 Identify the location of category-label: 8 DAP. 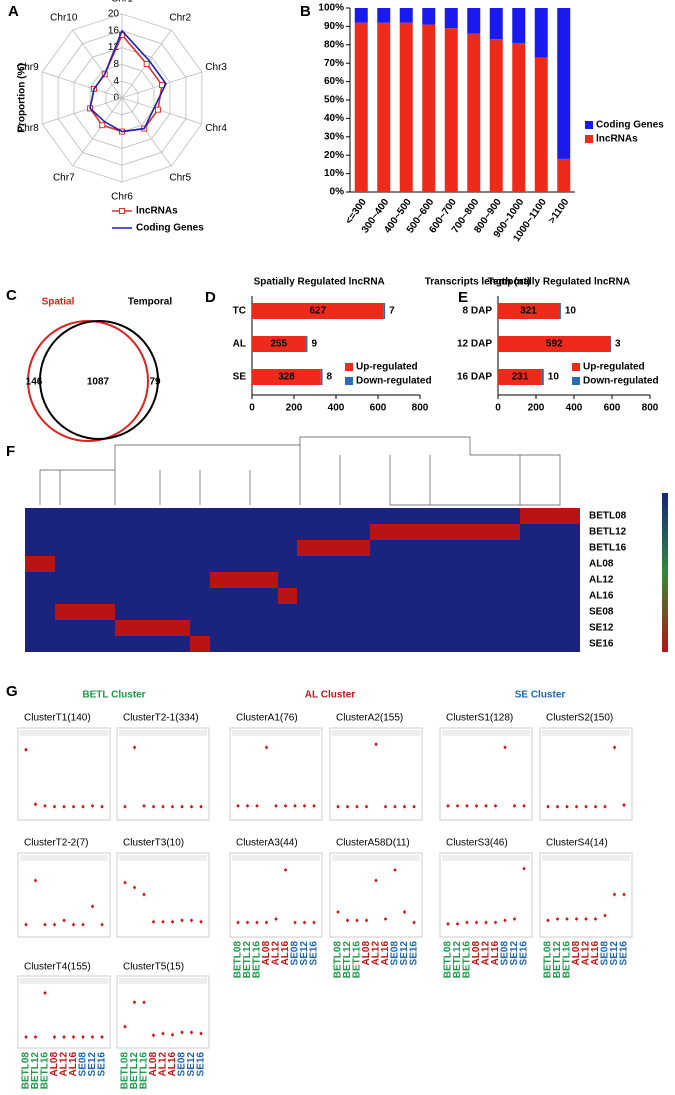
(478, 311).